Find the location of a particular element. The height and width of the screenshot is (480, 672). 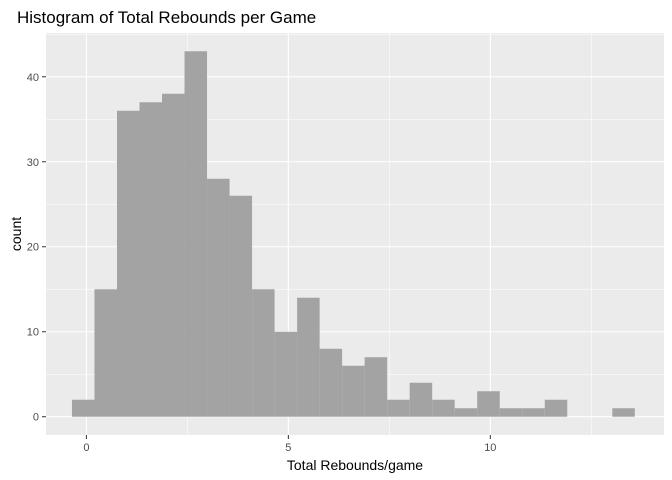

y-tick-label: 10 is located at coordinates (33, 333).